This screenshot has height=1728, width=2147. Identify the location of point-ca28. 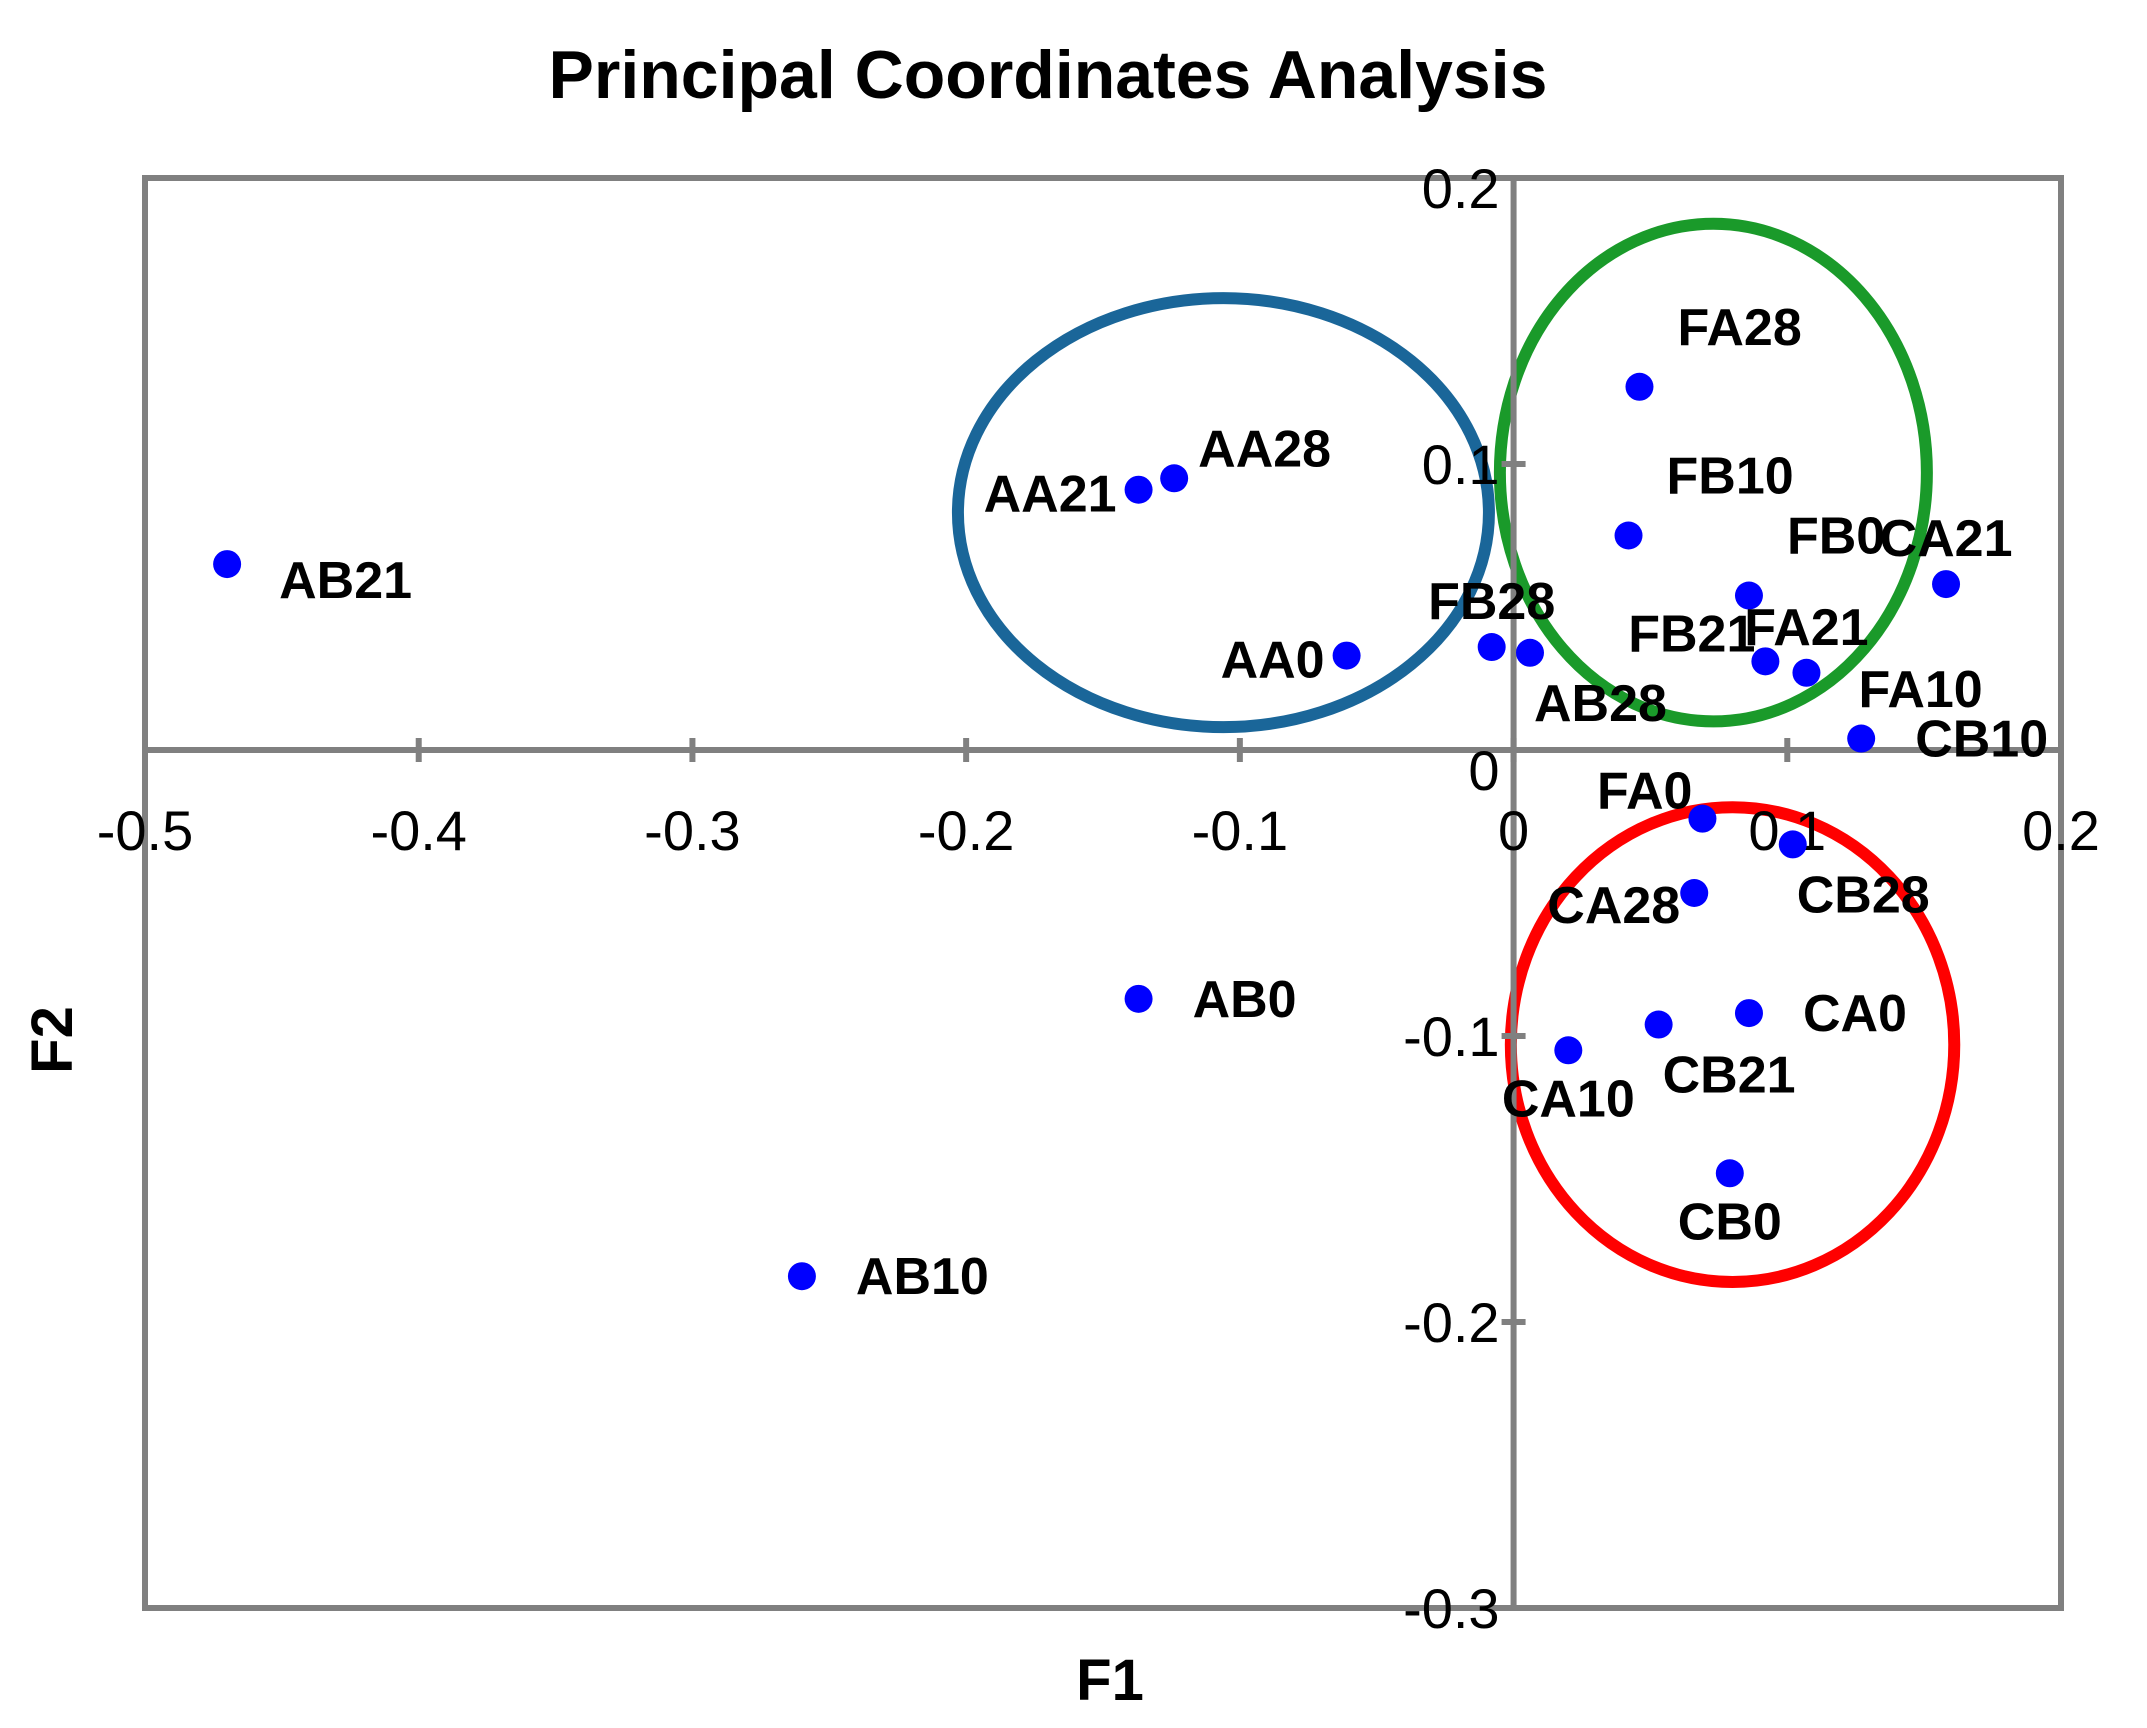
(1694, 893).